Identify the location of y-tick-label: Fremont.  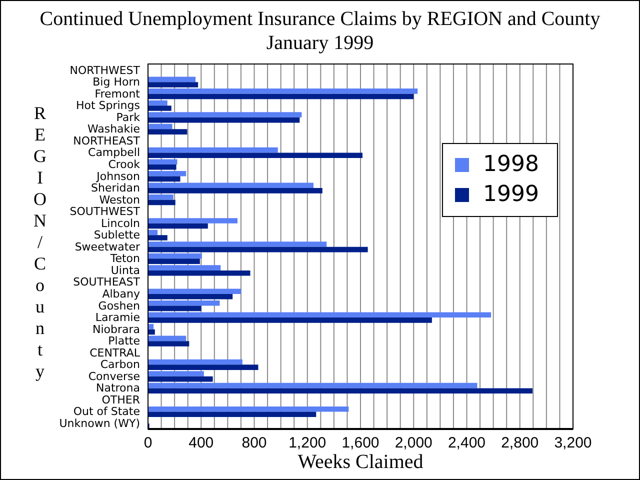
(117, 93).